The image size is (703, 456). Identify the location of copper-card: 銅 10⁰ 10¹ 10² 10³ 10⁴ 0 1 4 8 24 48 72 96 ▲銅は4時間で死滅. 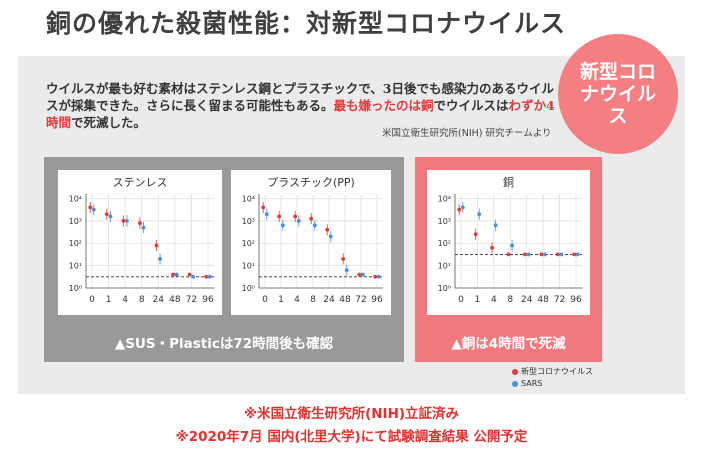
(508, 259).